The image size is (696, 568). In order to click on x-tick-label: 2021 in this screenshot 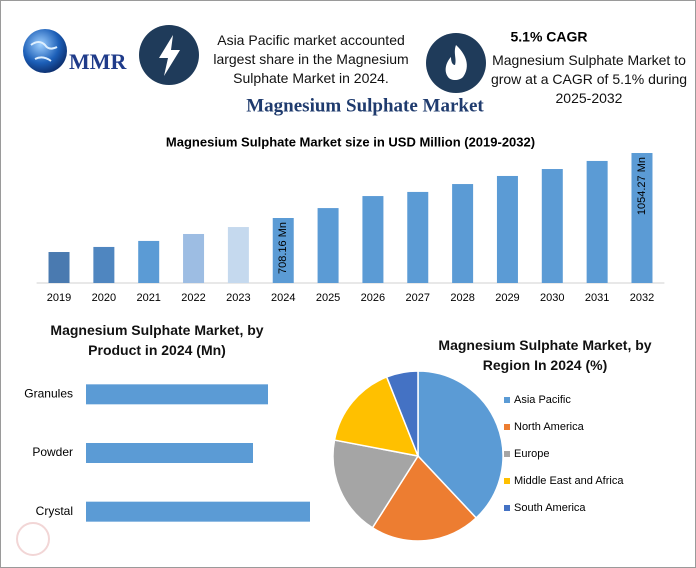, I will do `click(148, 298)`.